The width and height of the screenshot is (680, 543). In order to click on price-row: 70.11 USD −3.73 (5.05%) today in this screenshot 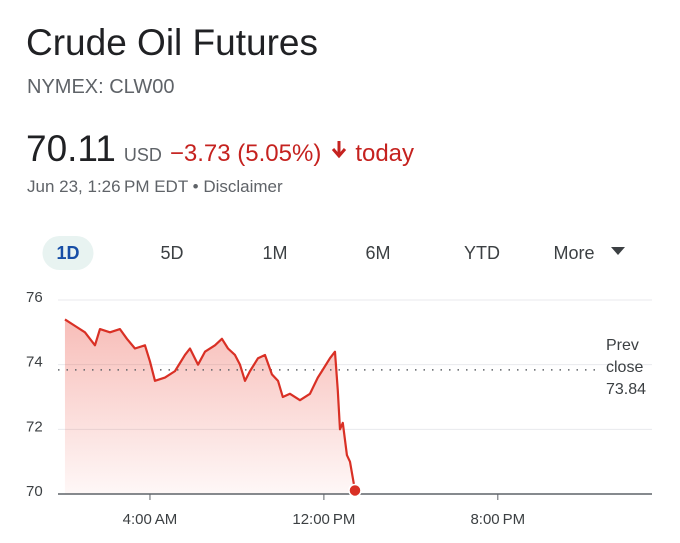, I will do `click(220, 149)`.